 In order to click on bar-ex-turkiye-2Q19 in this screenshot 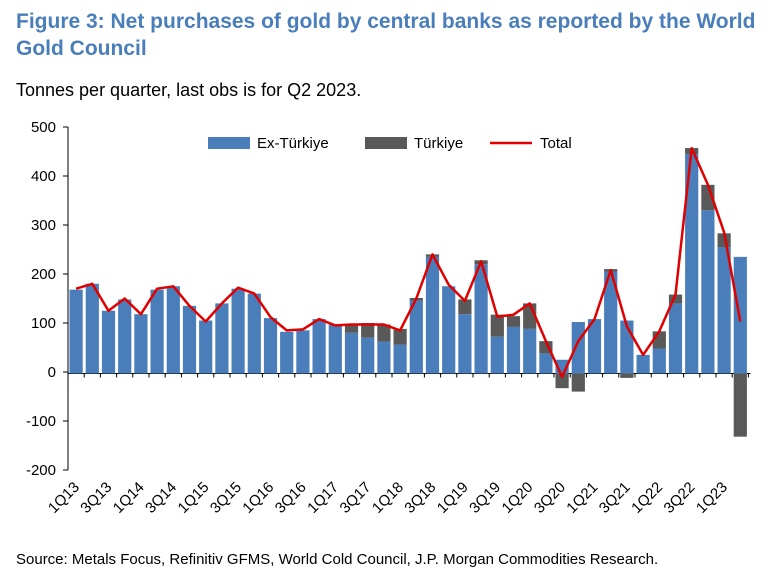, I will do `click(481, 319)`.